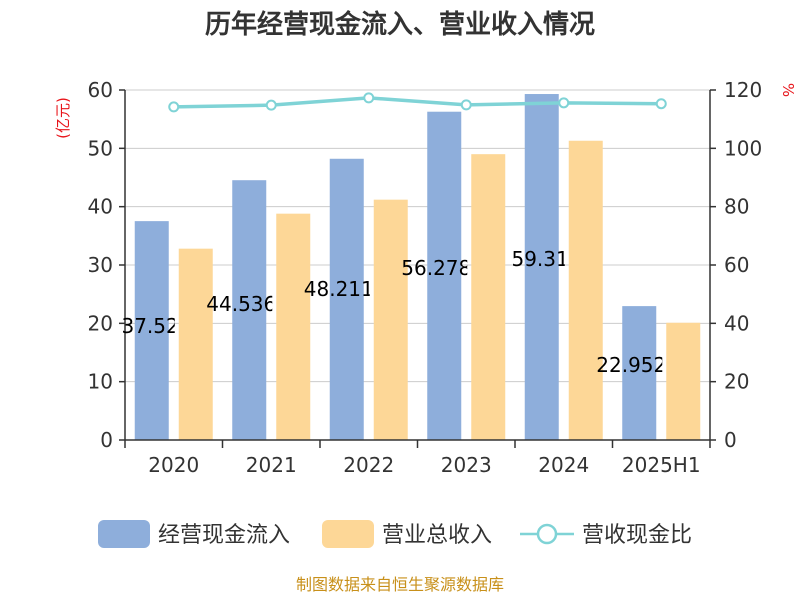 This screenshot has height=604, width=800. What do you see at coordinates (271, 465) in the screenshot?
I see `x-tick-label: 2021` at bounding box center [271, 465].